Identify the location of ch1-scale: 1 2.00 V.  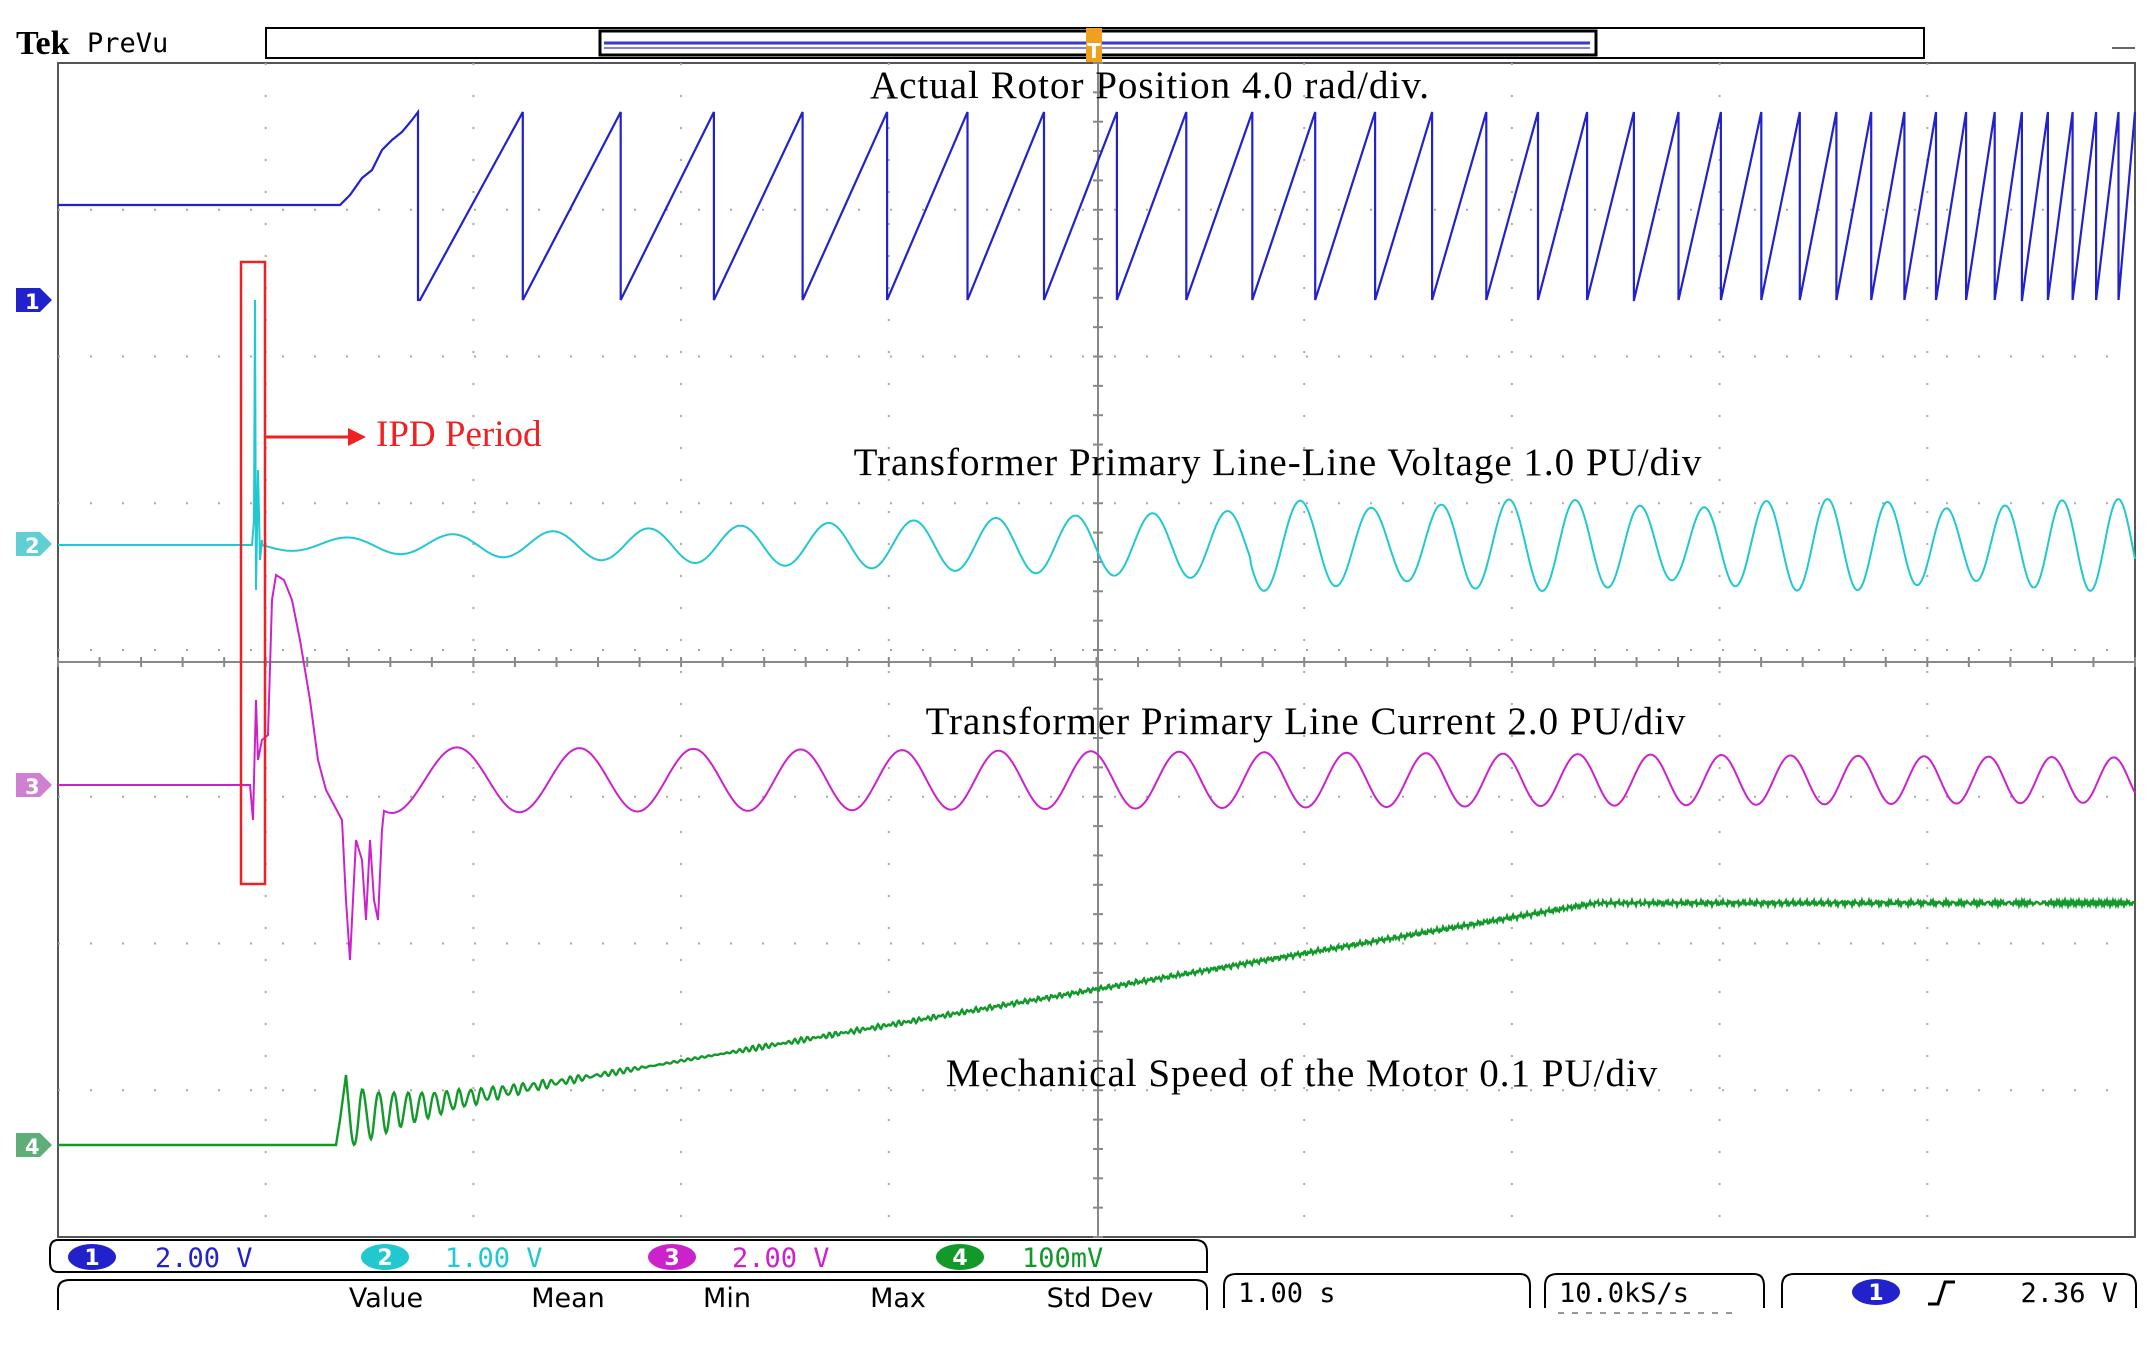
(160, 1258).